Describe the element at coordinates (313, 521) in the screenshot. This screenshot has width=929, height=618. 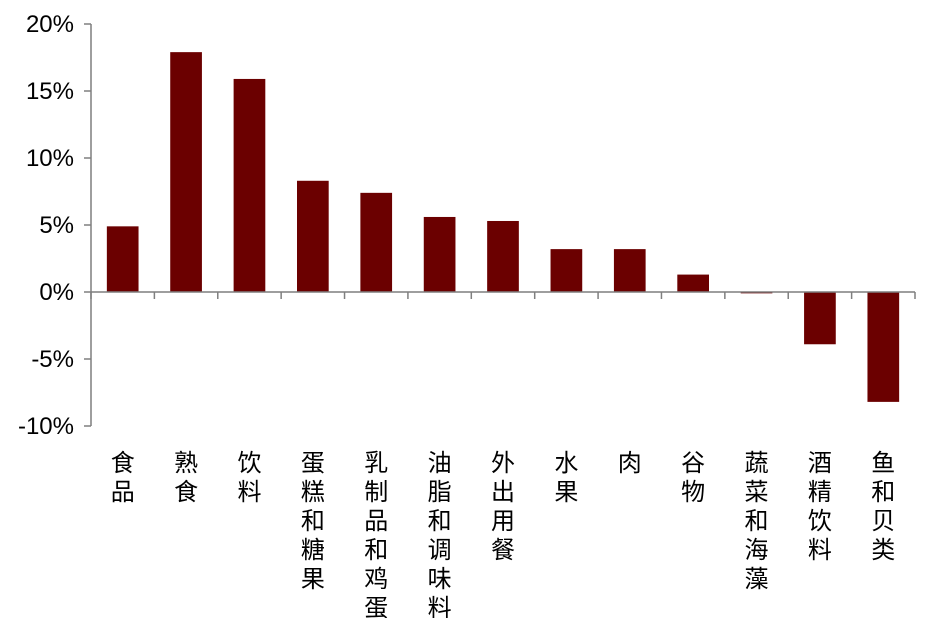
I see `category-label: 蛋糕和糖果` at that location.